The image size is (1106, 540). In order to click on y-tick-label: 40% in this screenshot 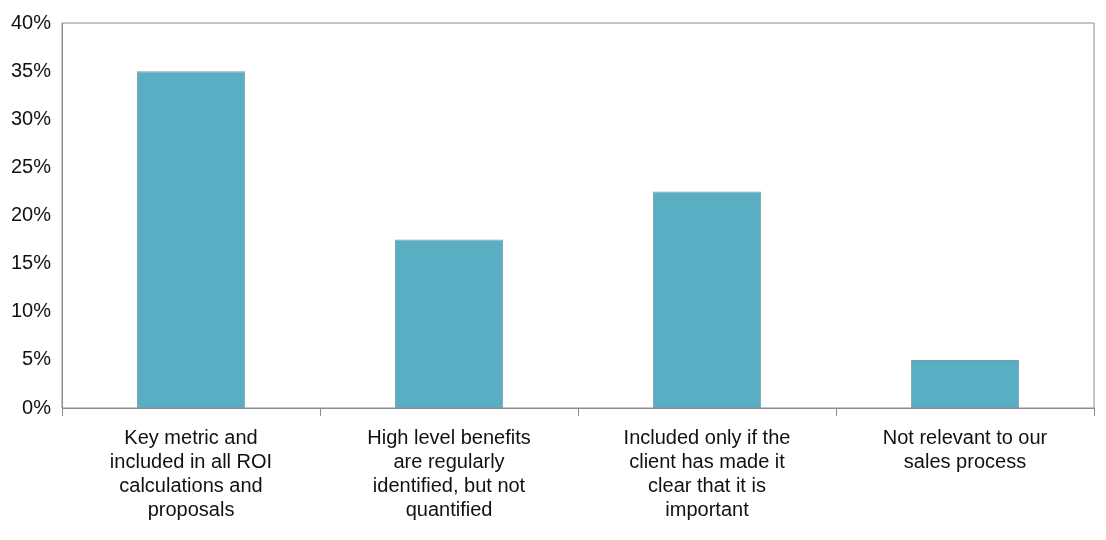, I will do `click(31, 21)`.